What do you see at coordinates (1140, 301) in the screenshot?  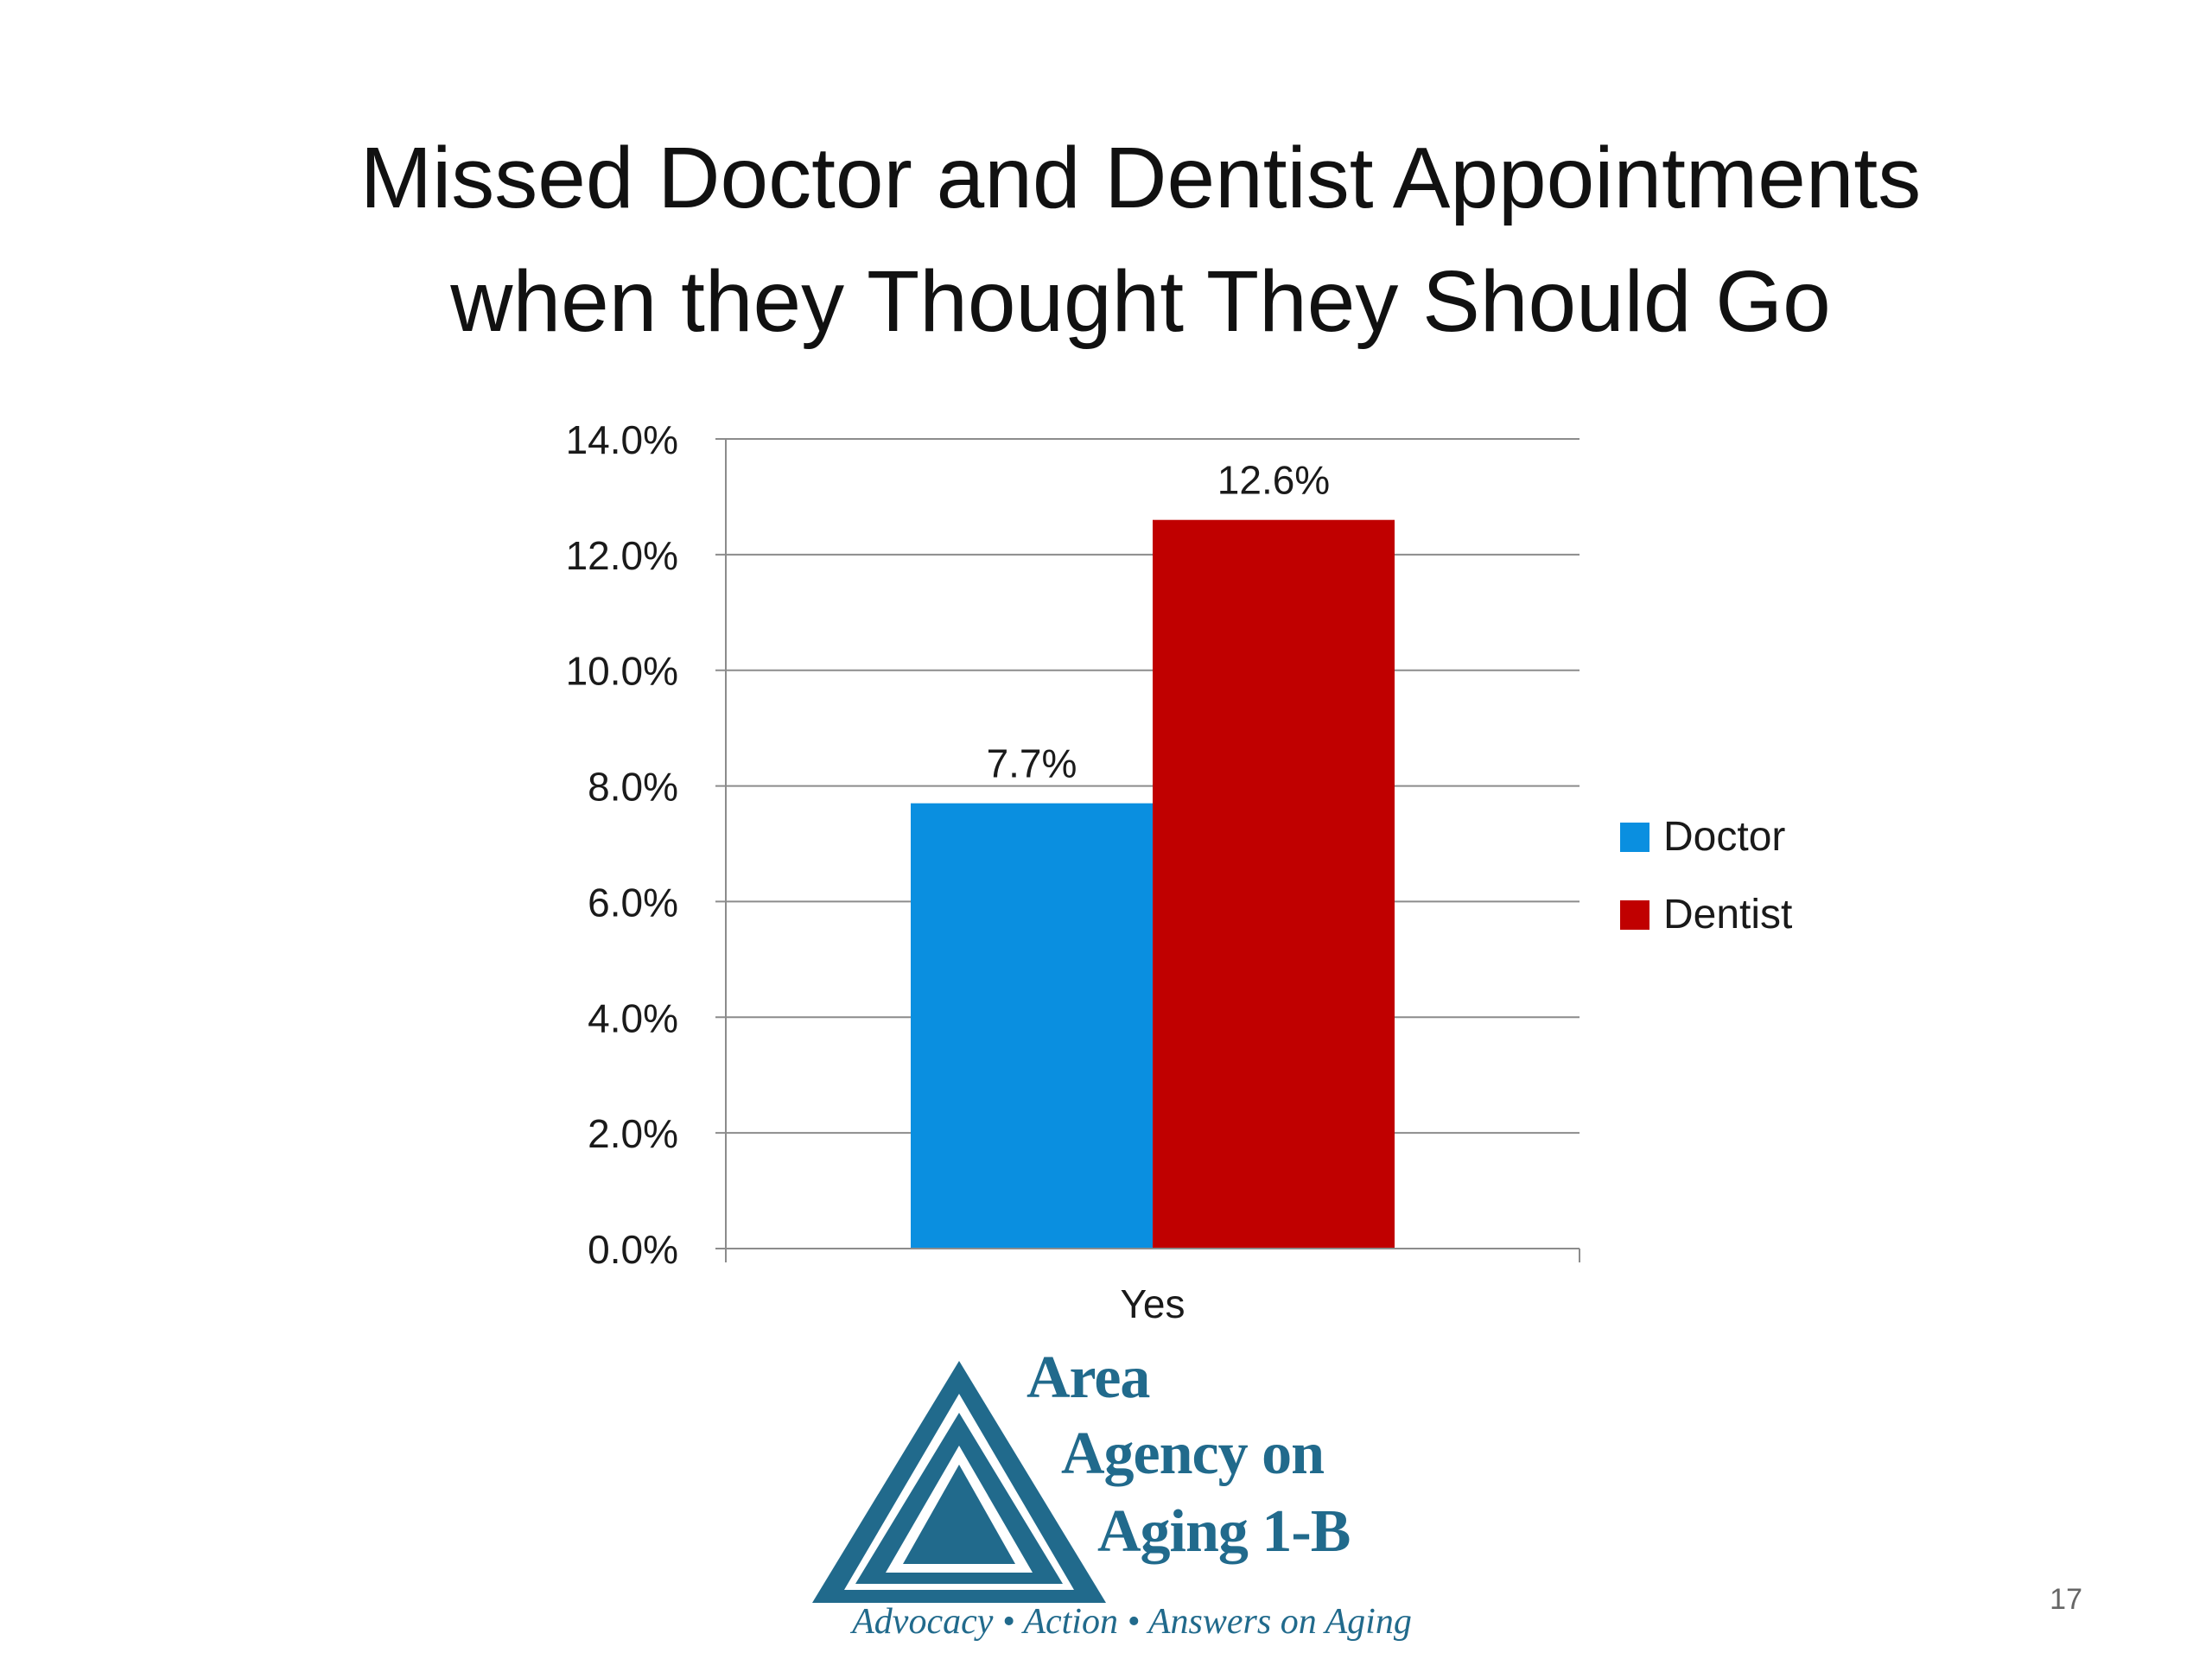 I see `title-line-2: when they Thought They Should Go` at bounding box center [1140, 301].